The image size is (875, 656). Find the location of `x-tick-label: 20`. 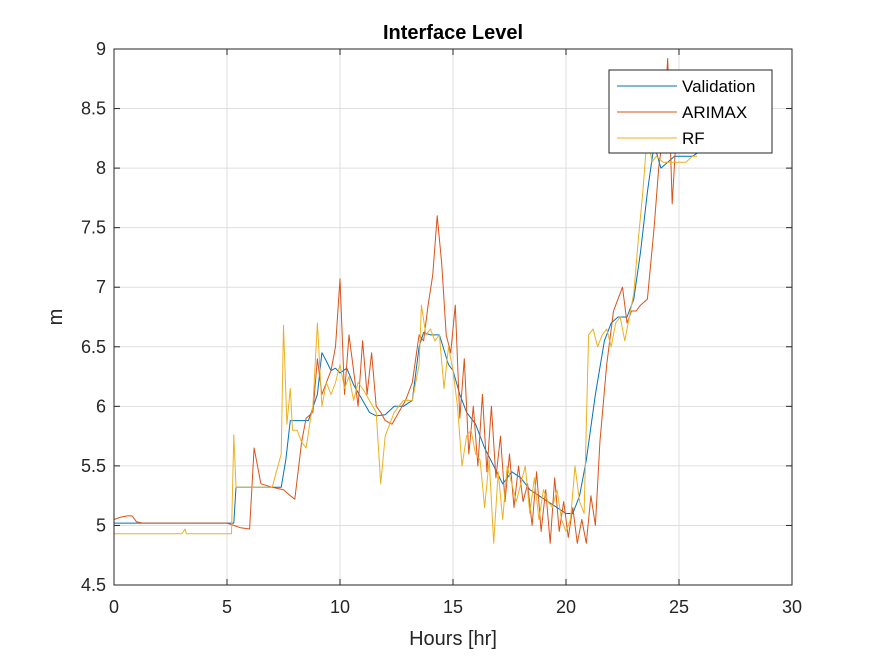

x-tick-label: 20 is located at coordinates (566, 607).